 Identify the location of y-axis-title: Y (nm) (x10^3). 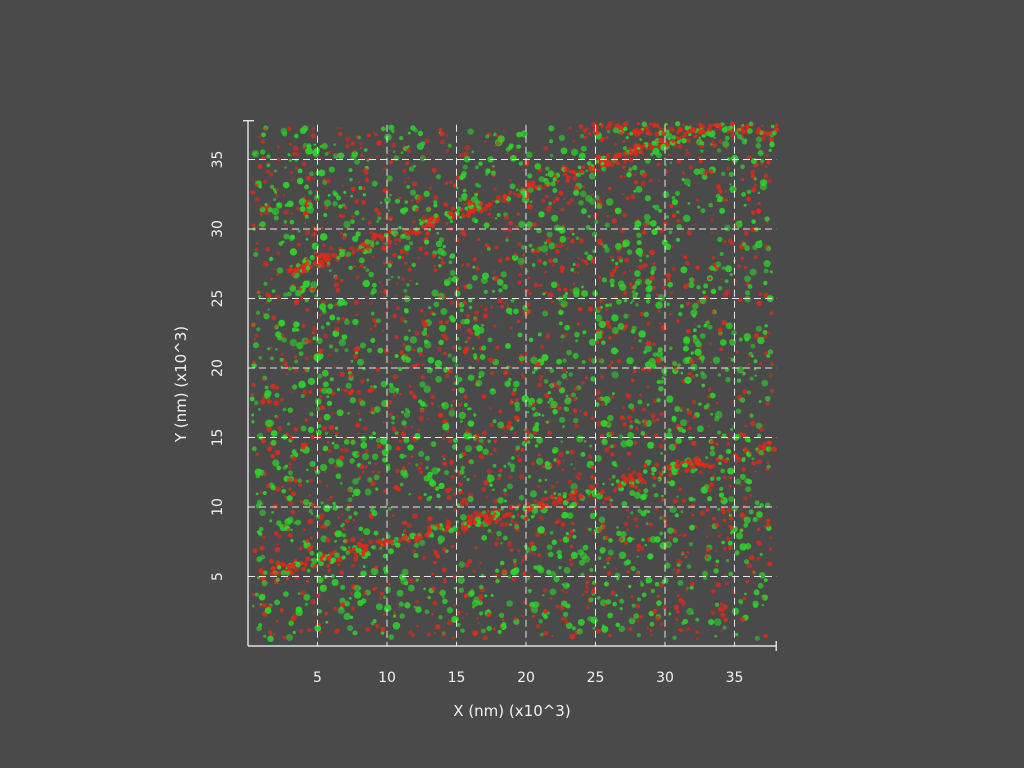
(181, 384).